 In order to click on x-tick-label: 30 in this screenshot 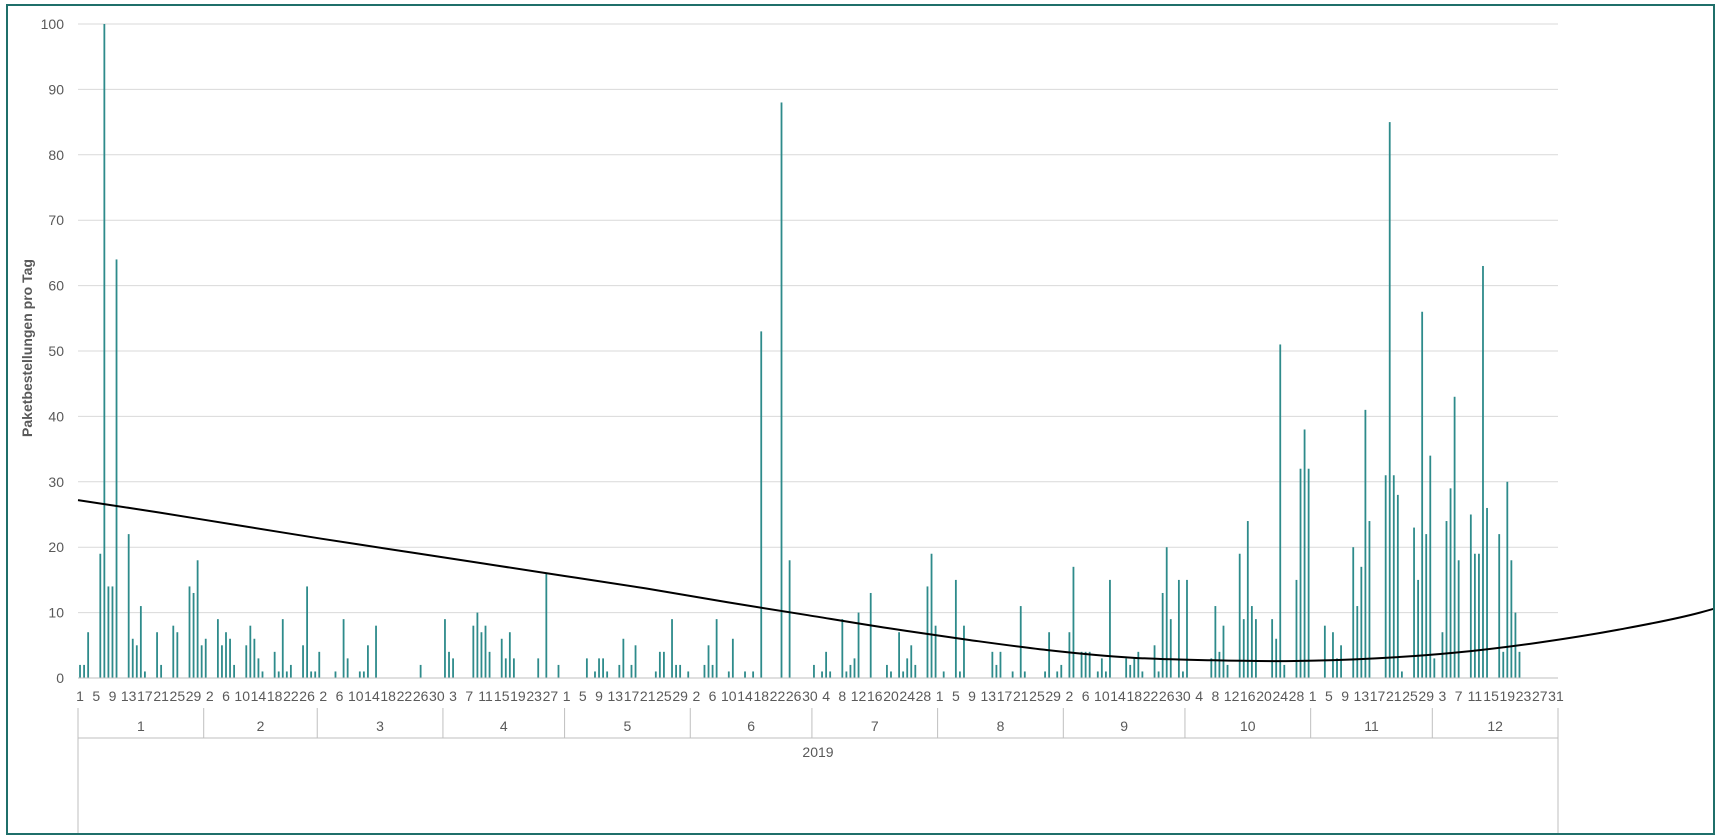, I will do `click(437, 696)`.